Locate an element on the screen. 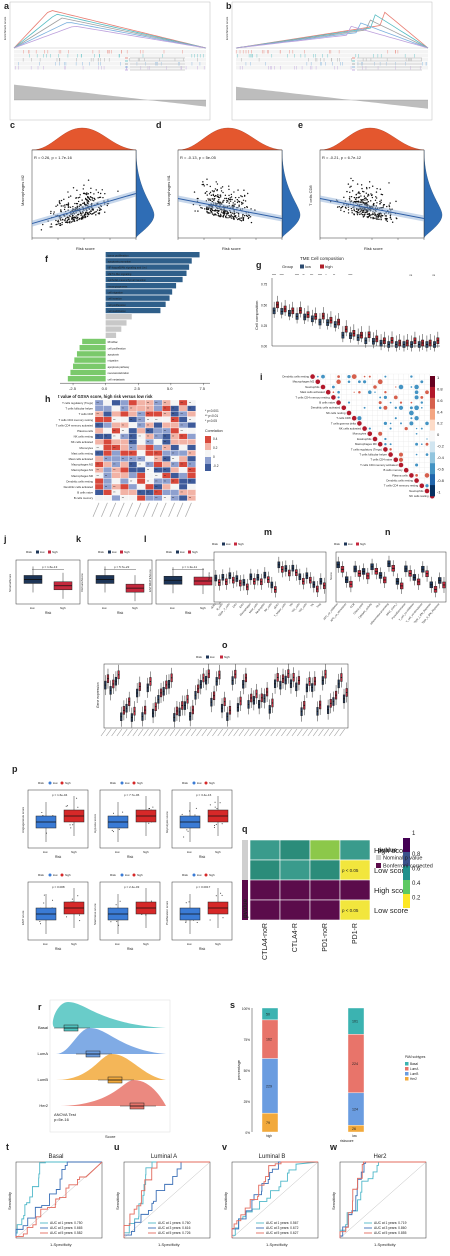  heatmap-row-label: B cells naive is located at coordinates (85, 493).